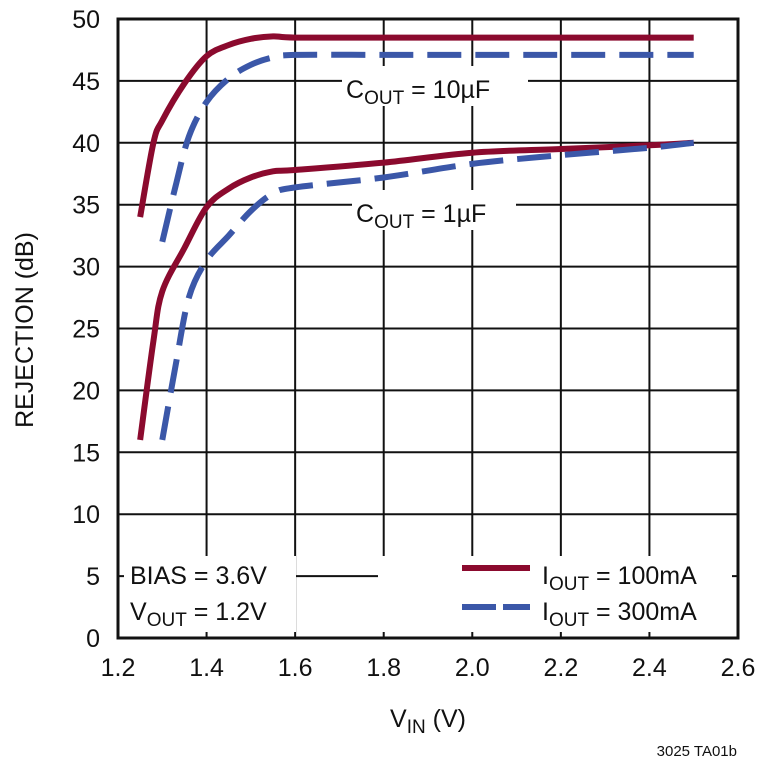  What do you see at coordinates (86, 82) in the screenshot?
I see `y-tick-label: 45` at bounding box center [86, 82].